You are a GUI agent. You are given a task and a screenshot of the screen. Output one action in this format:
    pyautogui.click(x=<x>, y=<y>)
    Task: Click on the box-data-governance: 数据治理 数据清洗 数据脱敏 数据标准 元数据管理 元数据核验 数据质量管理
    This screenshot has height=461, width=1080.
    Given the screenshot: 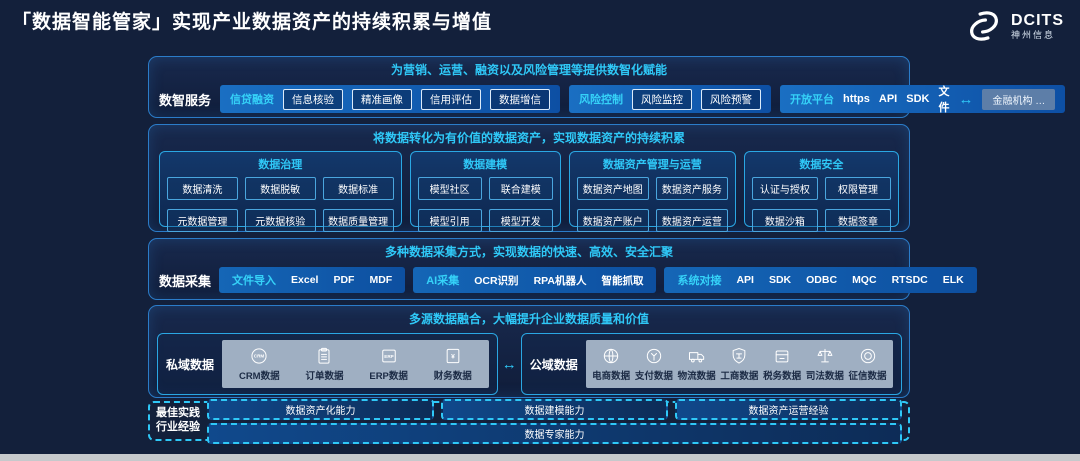 What is the action you would take?
    pyautogui.click(x=280, y=191)
    